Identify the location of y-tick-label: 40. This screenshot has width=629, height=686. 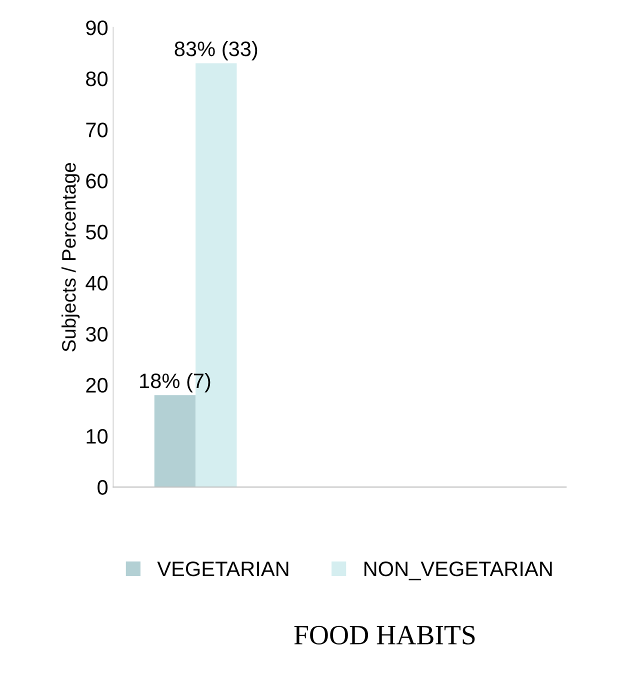
(97, 283).